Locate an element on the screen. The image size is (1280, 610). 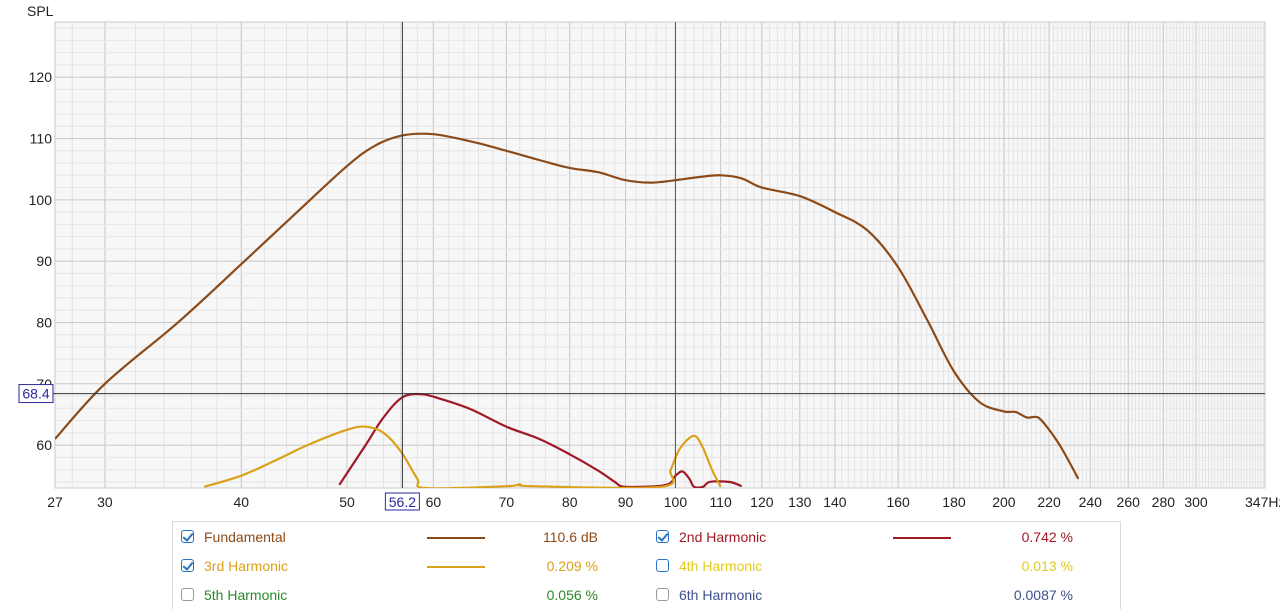
x-tick-label: 300 is located at coordinates (1196, 502).